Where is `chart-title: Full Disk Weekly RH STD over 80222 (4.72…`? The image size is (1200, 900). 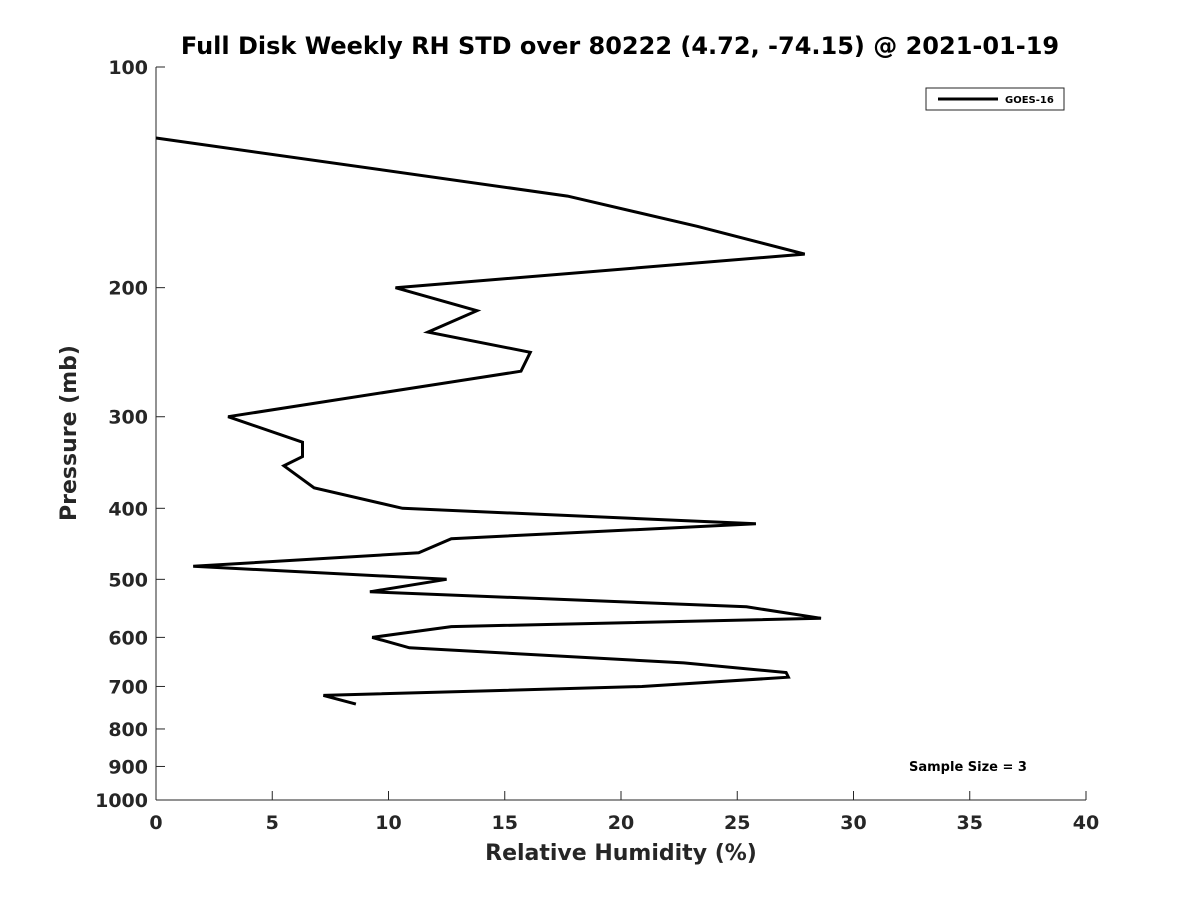
chart-title: Full Disk Weekly RH STD over 80222 (4.72… is located at coordinates (620, 46).